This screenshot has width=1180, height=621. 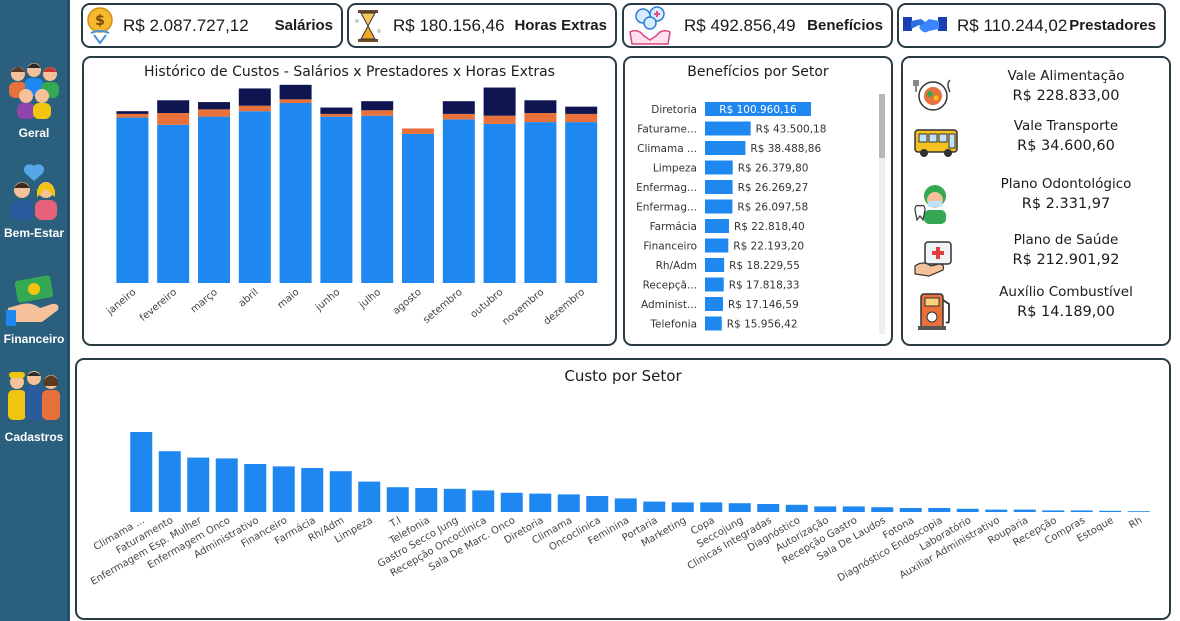 I want to click on bus-icon, so click(x=936, y=143).